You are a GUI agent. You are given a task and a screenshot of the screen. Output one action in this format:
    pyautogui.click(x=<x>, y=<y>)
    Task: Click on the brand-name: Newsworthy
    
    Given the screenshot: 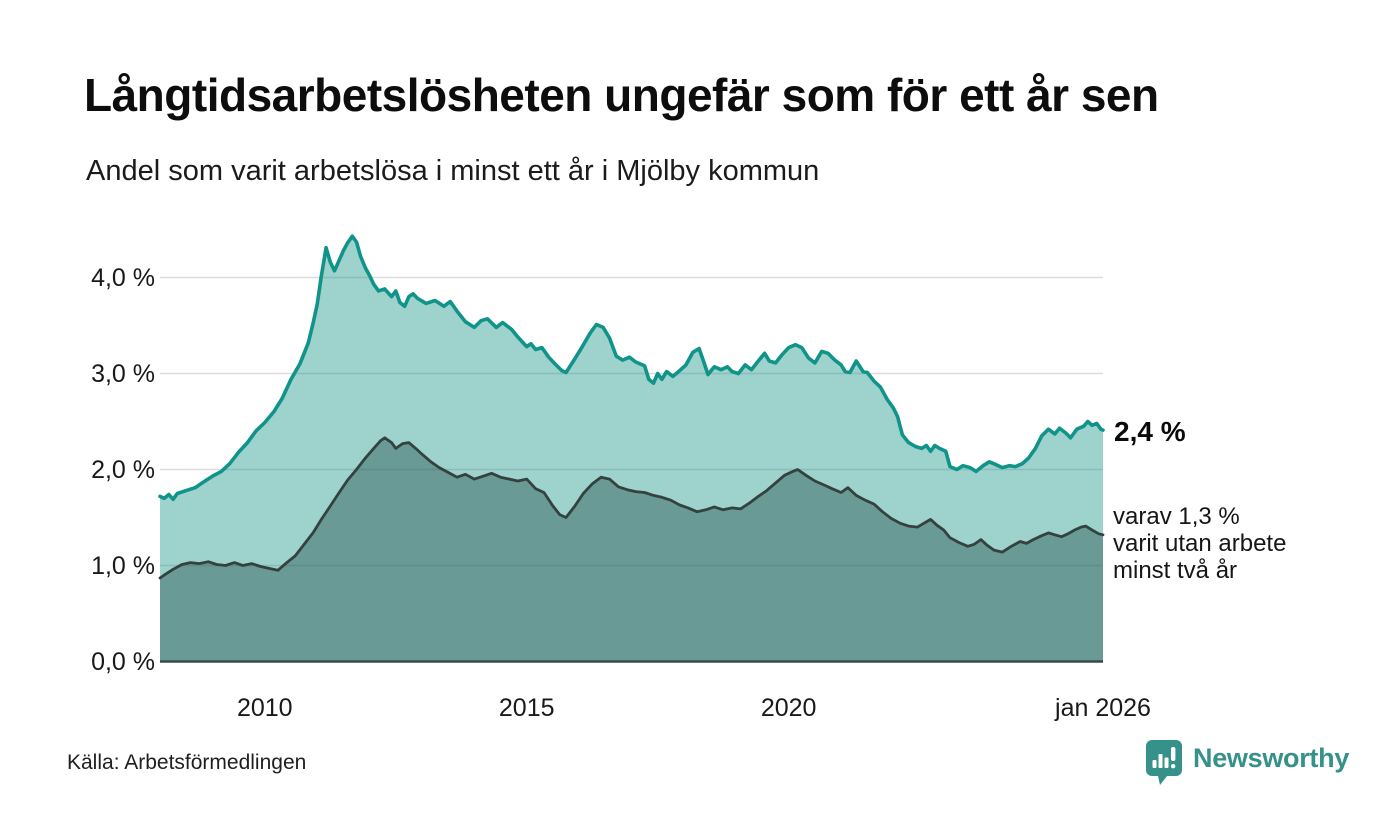 What is the action you would take?
    pyautogui.click(x=1271, y=758)
    